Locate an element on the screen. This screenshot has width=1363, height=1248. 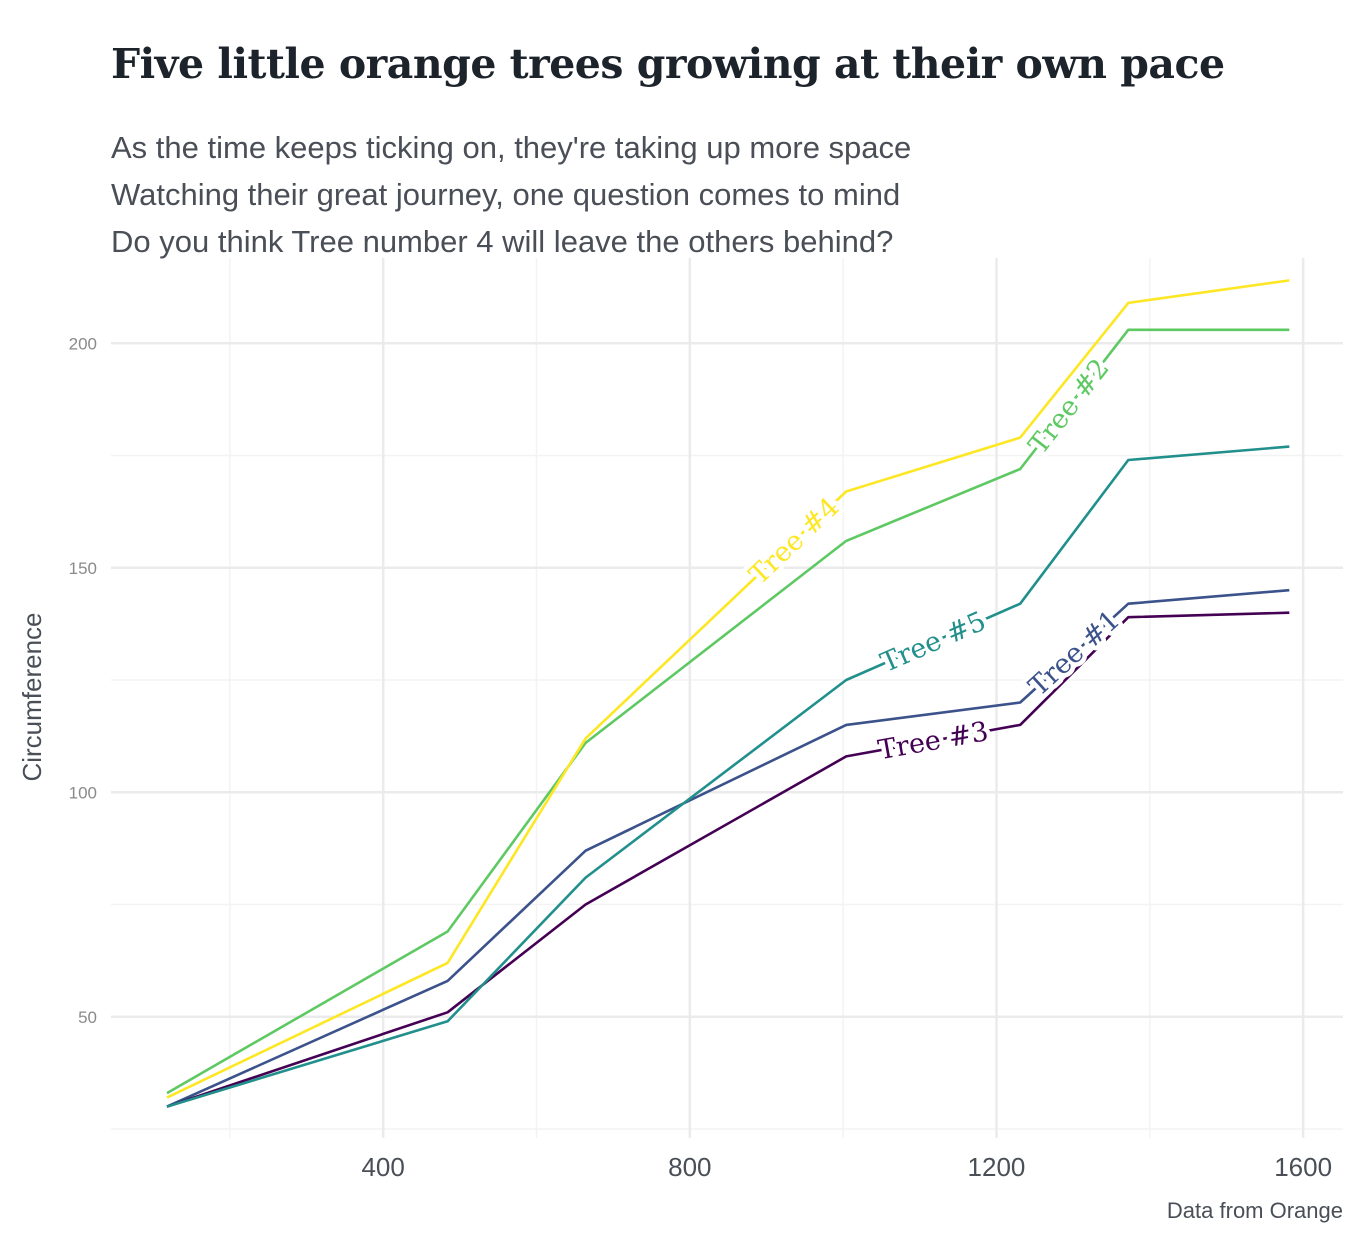
series-label-2: Tree #2 is located at coordinates (1069, 407).